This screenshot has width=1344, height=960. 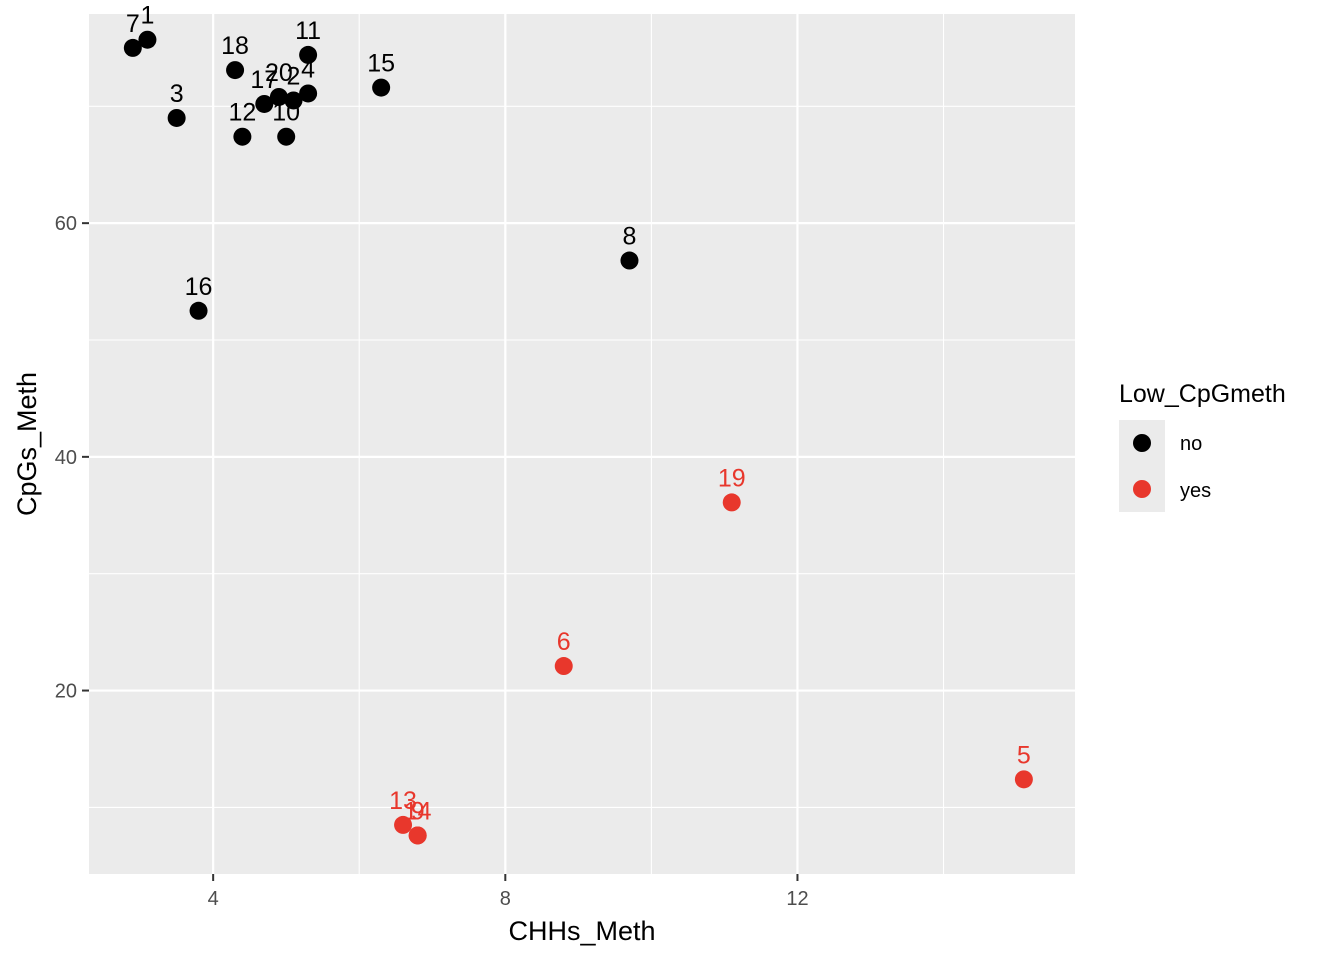 What do you see at coordinates (797, 899) in the screenshot?
I see `x-tick-label: 12` at bounding box center [797, 899].